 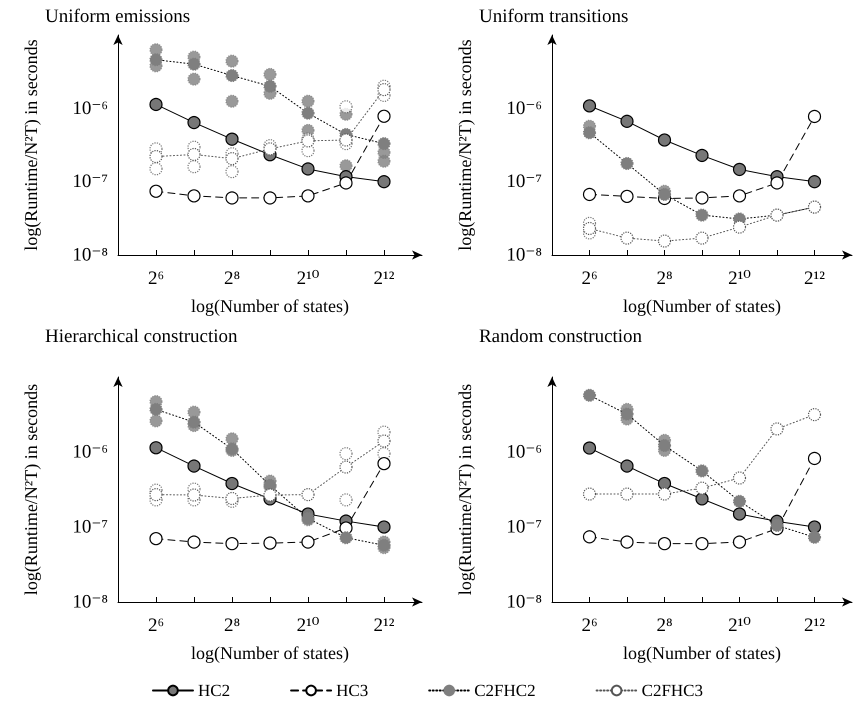 I want to click on chart-title: Random construction, so click(x=561, y=336).